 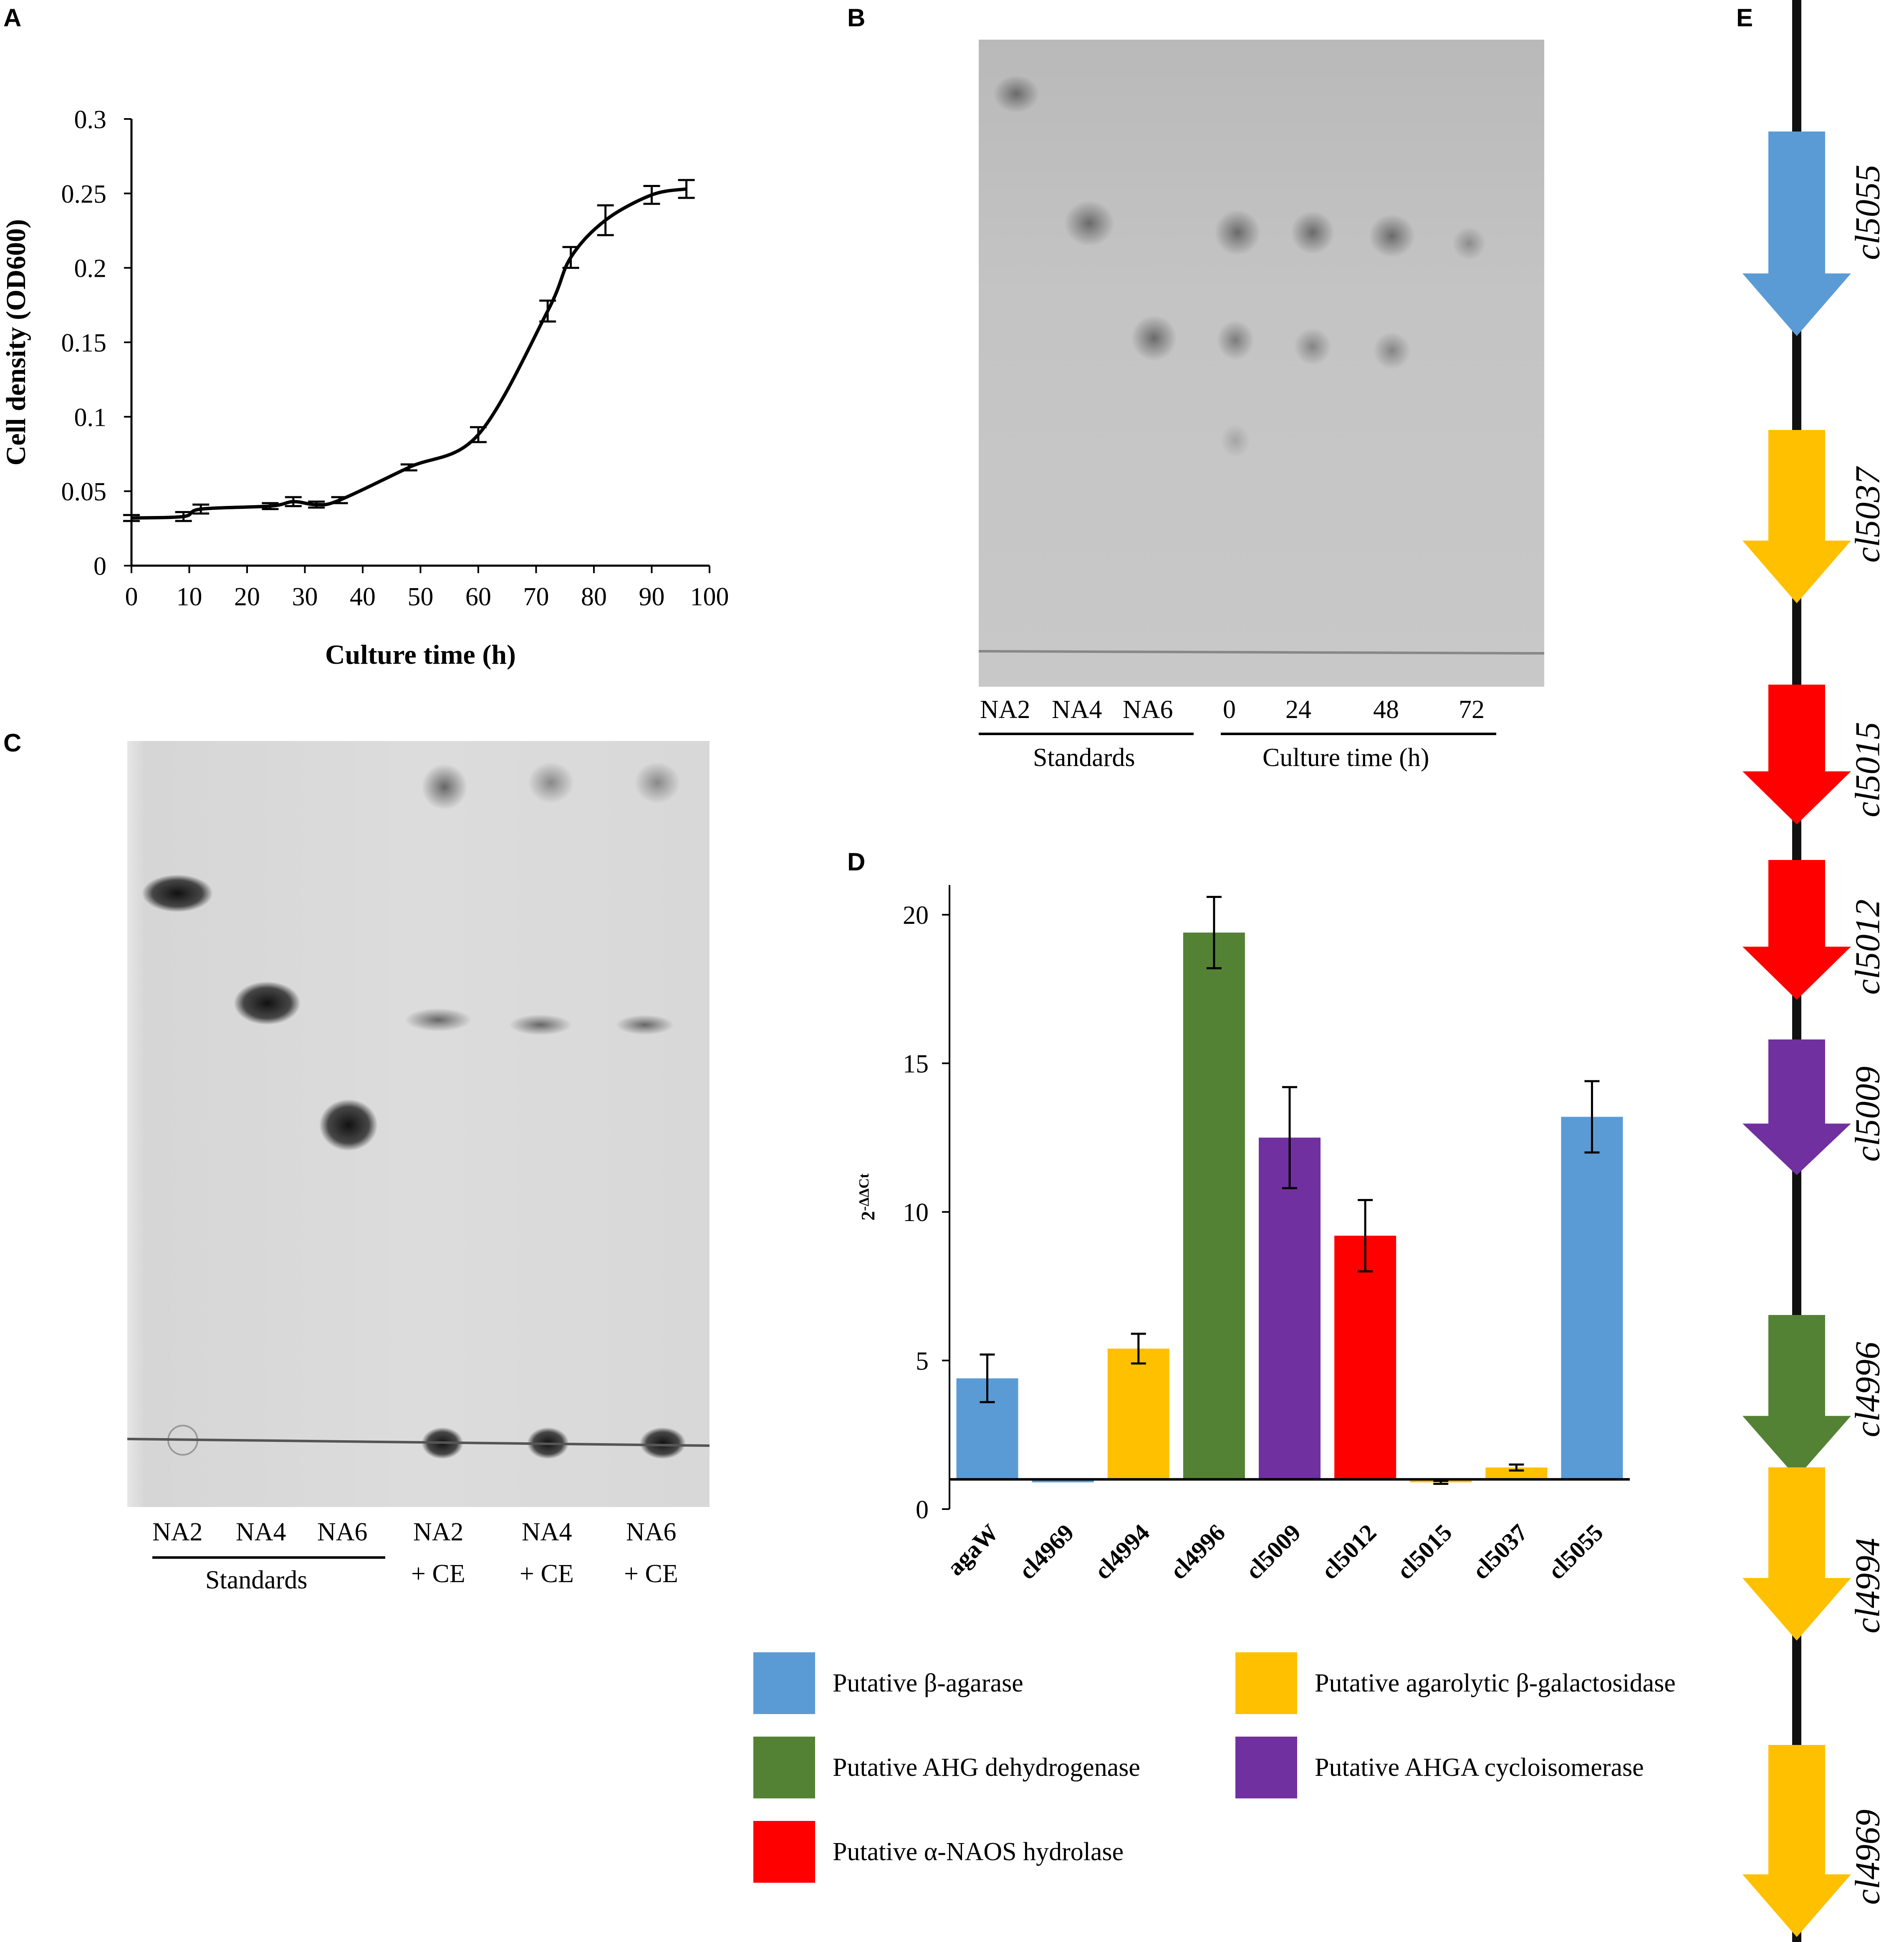 I want to click on legend-label: Putative β-agarase, so click(x=928, y=1683).